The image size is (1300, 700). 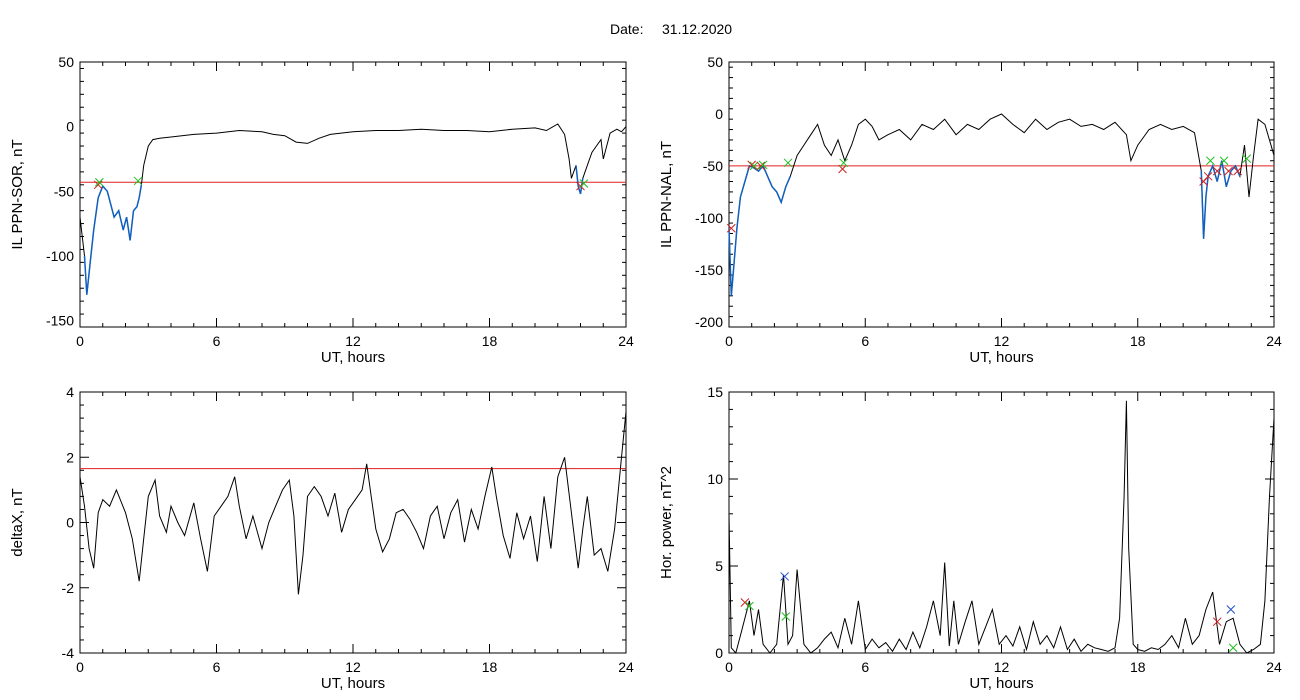 I want to click on y-tick-label: 4, so click(x=70, y=392).